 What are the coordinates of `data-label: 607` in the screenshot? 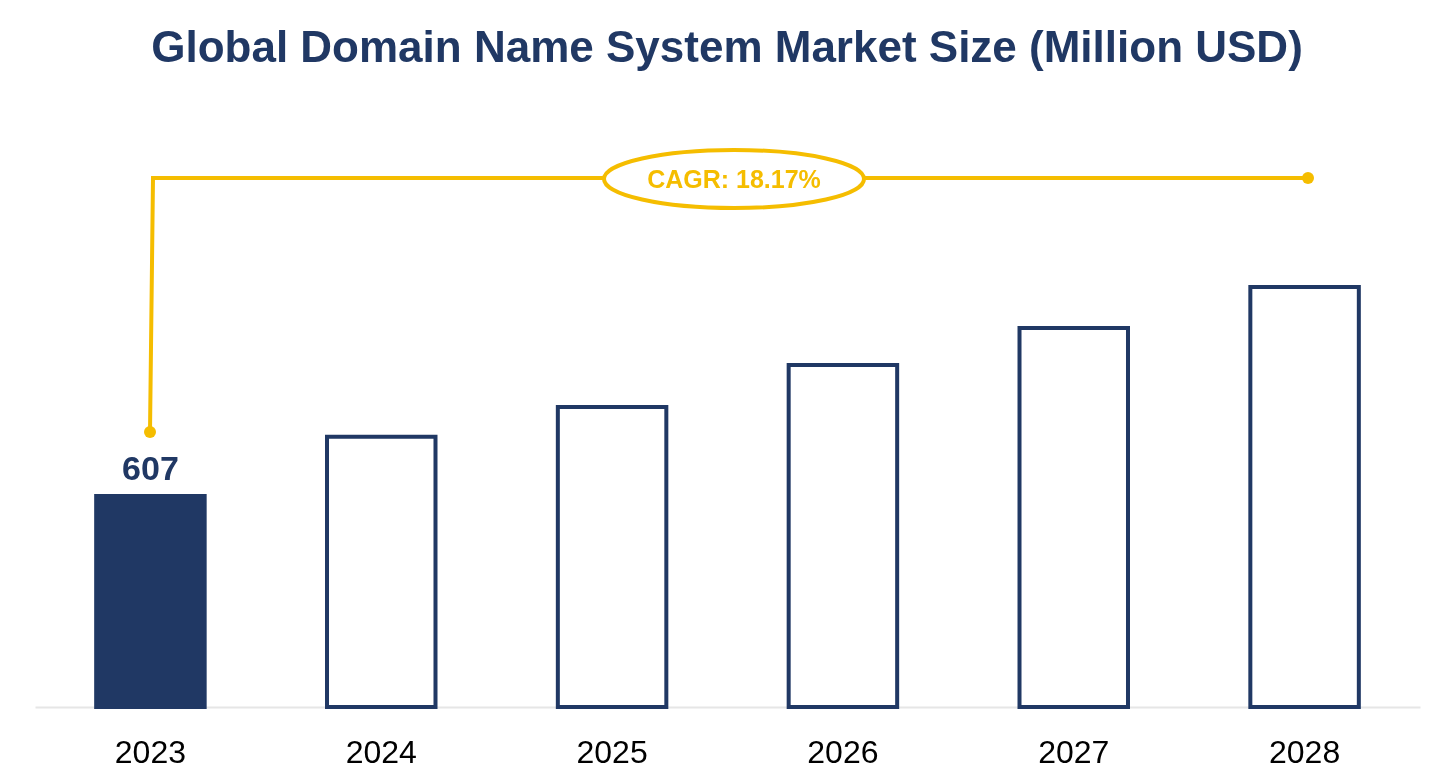 It's located at (150, 467).